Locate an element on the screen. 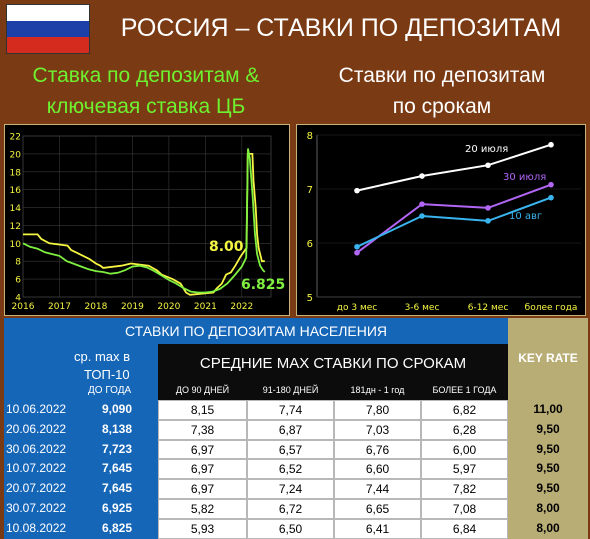 The height and width of the screenshot is (539, 590). plot-area is located at coordinates (147, 216).